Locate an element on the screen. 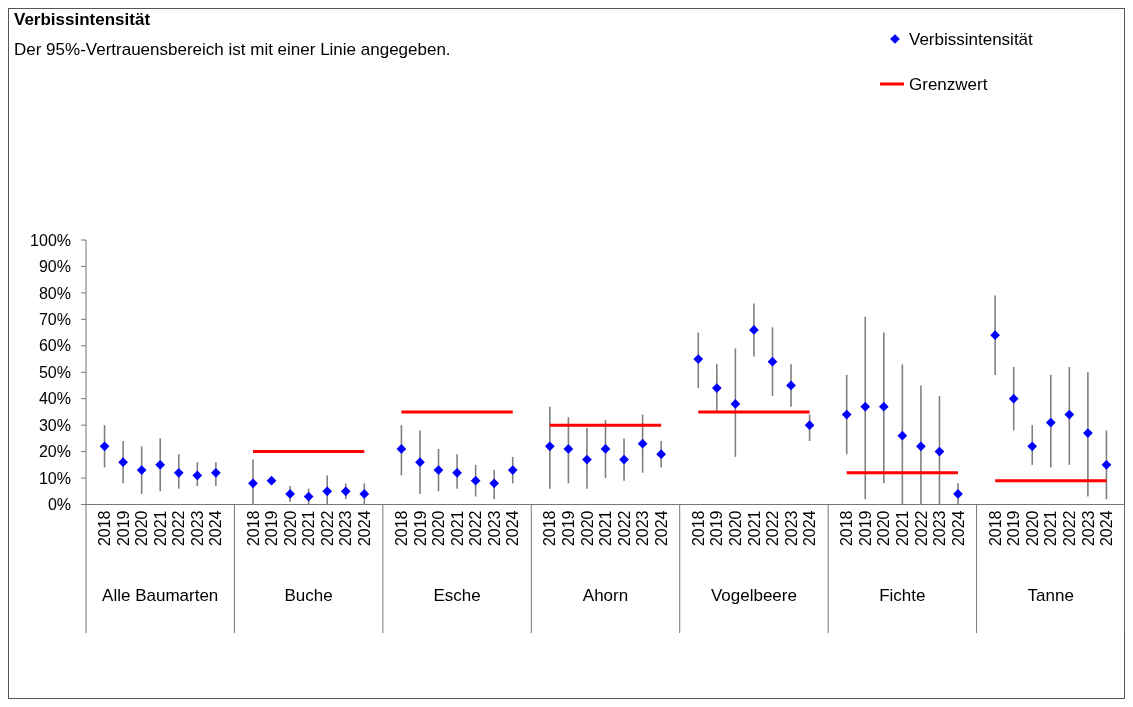 The width and height of the screenshot is (1133, 707). text: Buche is located at coordinates (308, 595).